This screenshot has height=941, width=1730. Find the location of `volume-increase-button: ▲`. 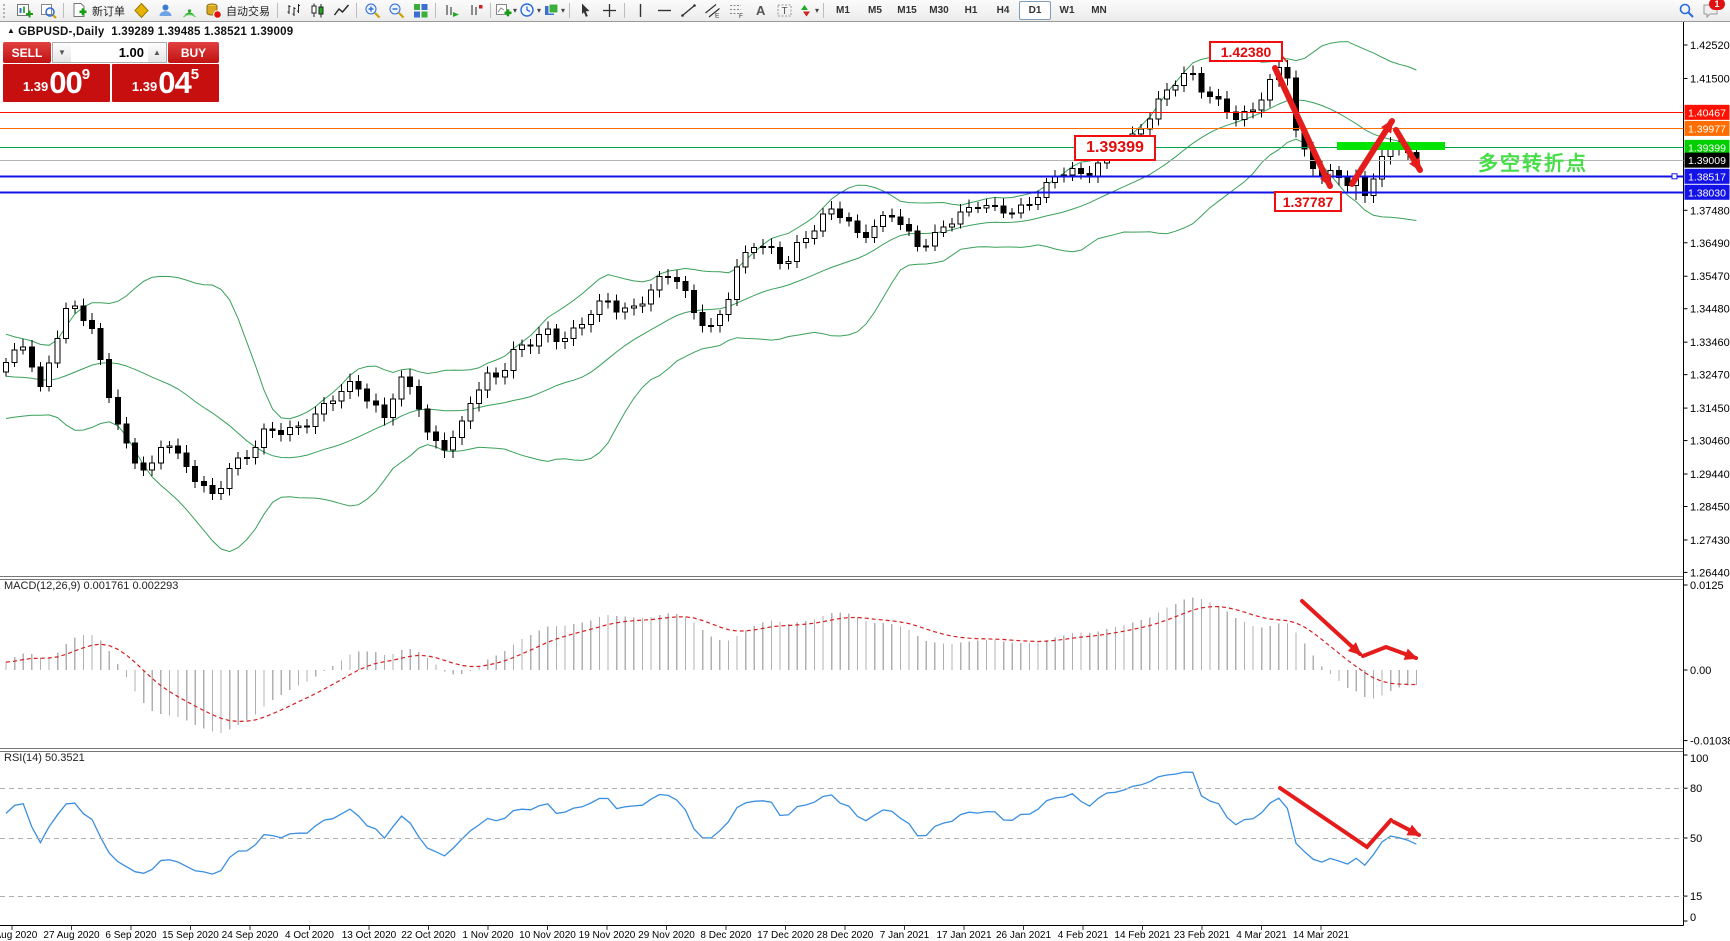

volume-increase-button: ▲ is located at coordinates (157, 52).